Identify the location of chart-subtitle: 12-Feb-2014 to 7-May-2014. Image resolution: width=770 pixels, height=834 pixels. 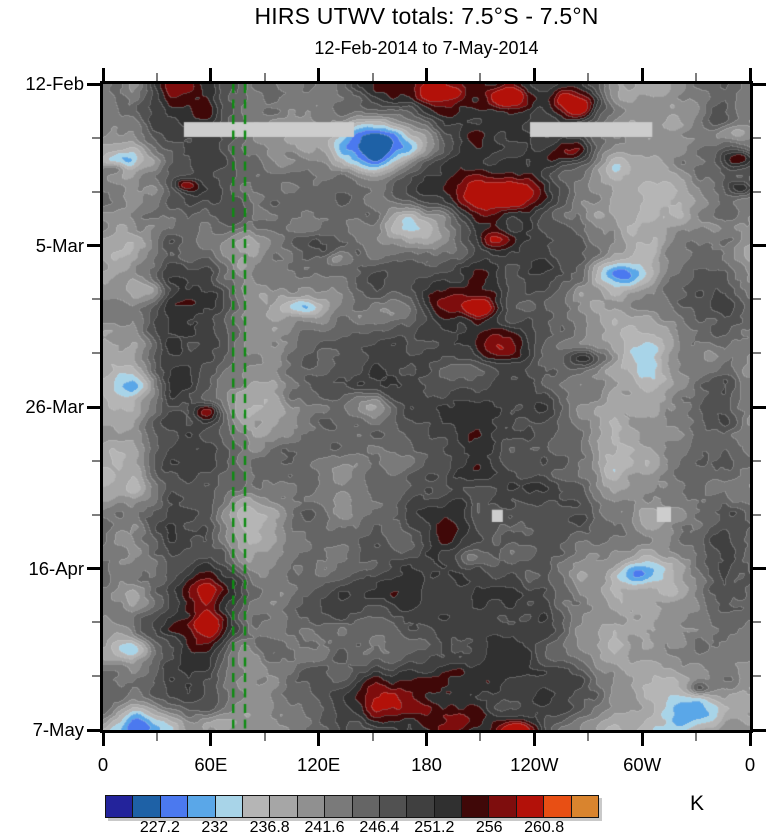
(426, 48).